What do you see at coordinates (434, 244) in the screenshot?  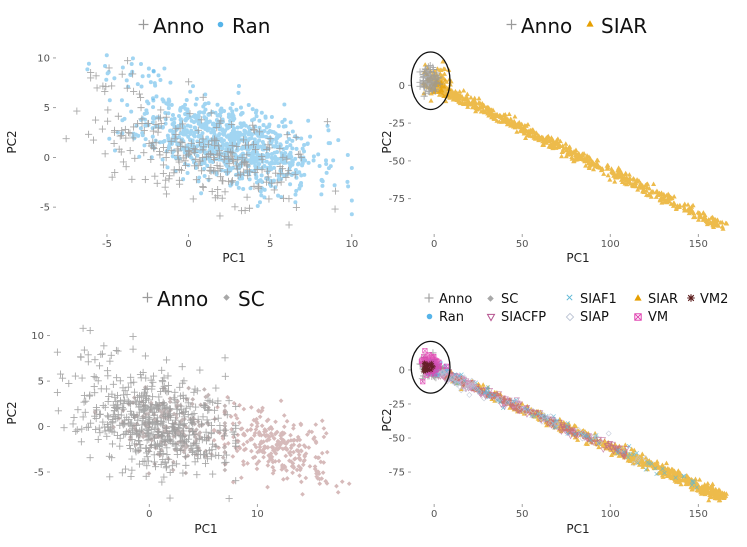 I see `x-tick-label: 0` at bounding box center [434, 244].